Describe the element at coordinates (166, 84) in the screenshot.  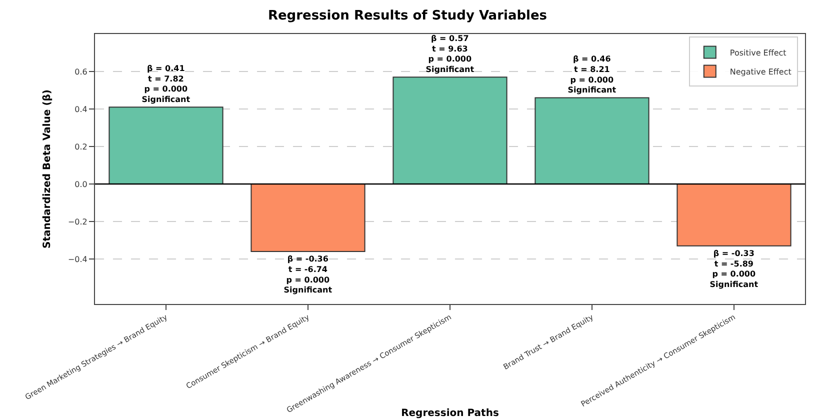
I see `data-label: β = 0.41 t = 7.82 p = 0.000 Significant` at that location.